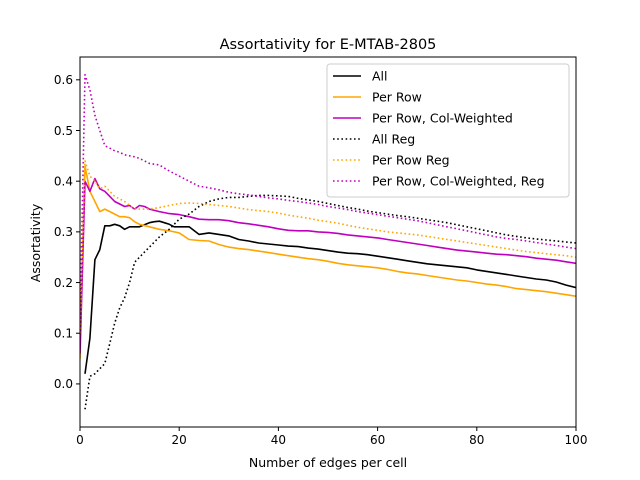 The height and width of the screenshot is (480, 640). I want to click on x-axis-label: Number of edges per cell, so click(328, 462).